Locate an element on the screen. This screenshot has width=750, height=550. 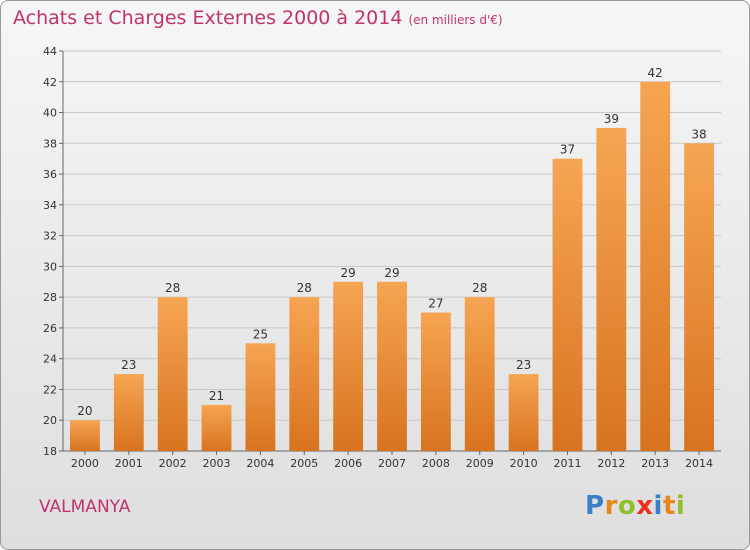
bar-2001 is located at coordinates (128, 412).